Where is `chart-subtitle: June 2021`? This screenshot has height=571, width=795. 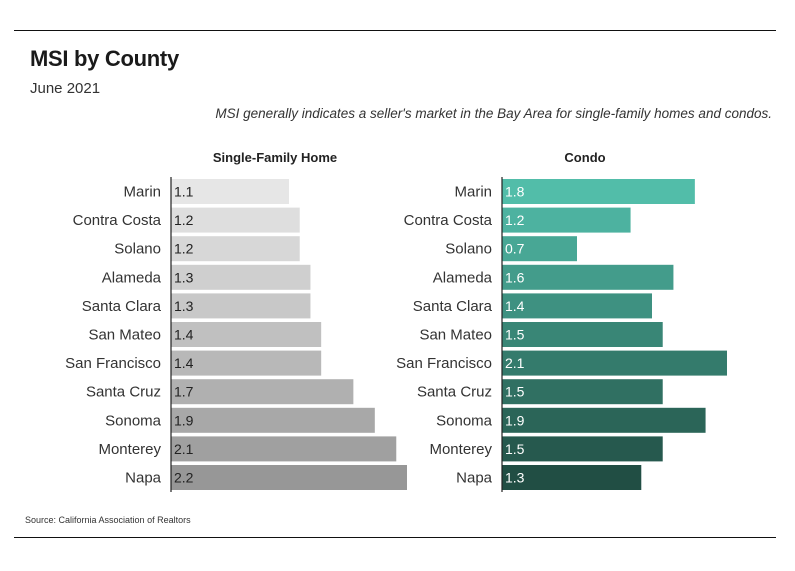 chart-subtitle: June 2021 is located at coordinates (65, 88).